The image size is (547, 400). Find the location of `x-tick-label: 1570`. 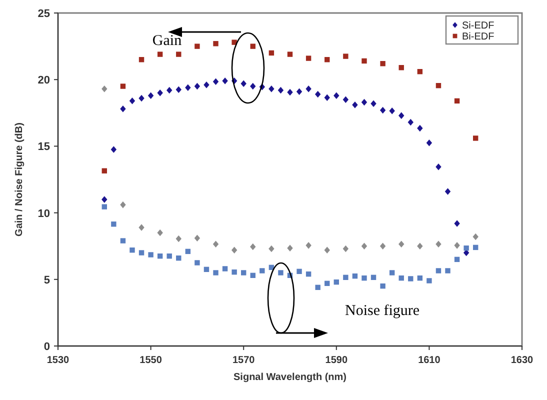

x-tick-label: 1570 is located at coordinates (244, 360).